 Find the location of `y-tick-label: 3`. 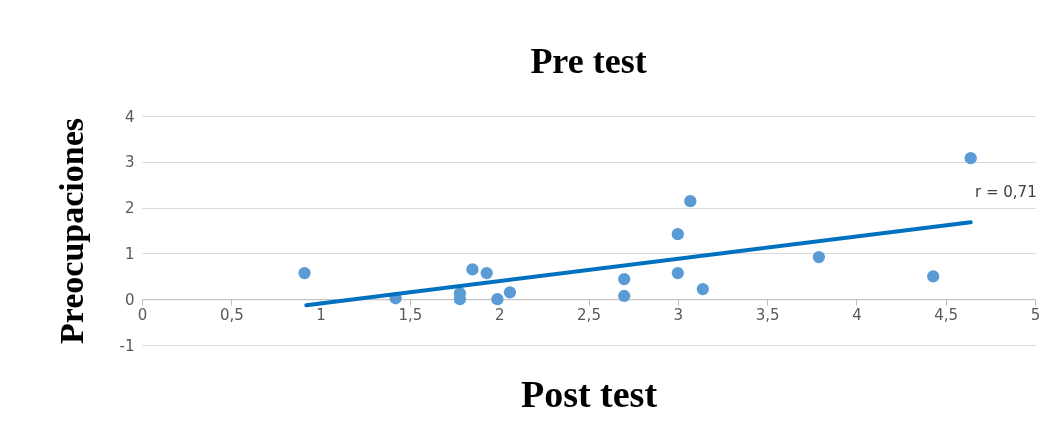

y-tick-label: 3 is located at coordinates (129, 162).